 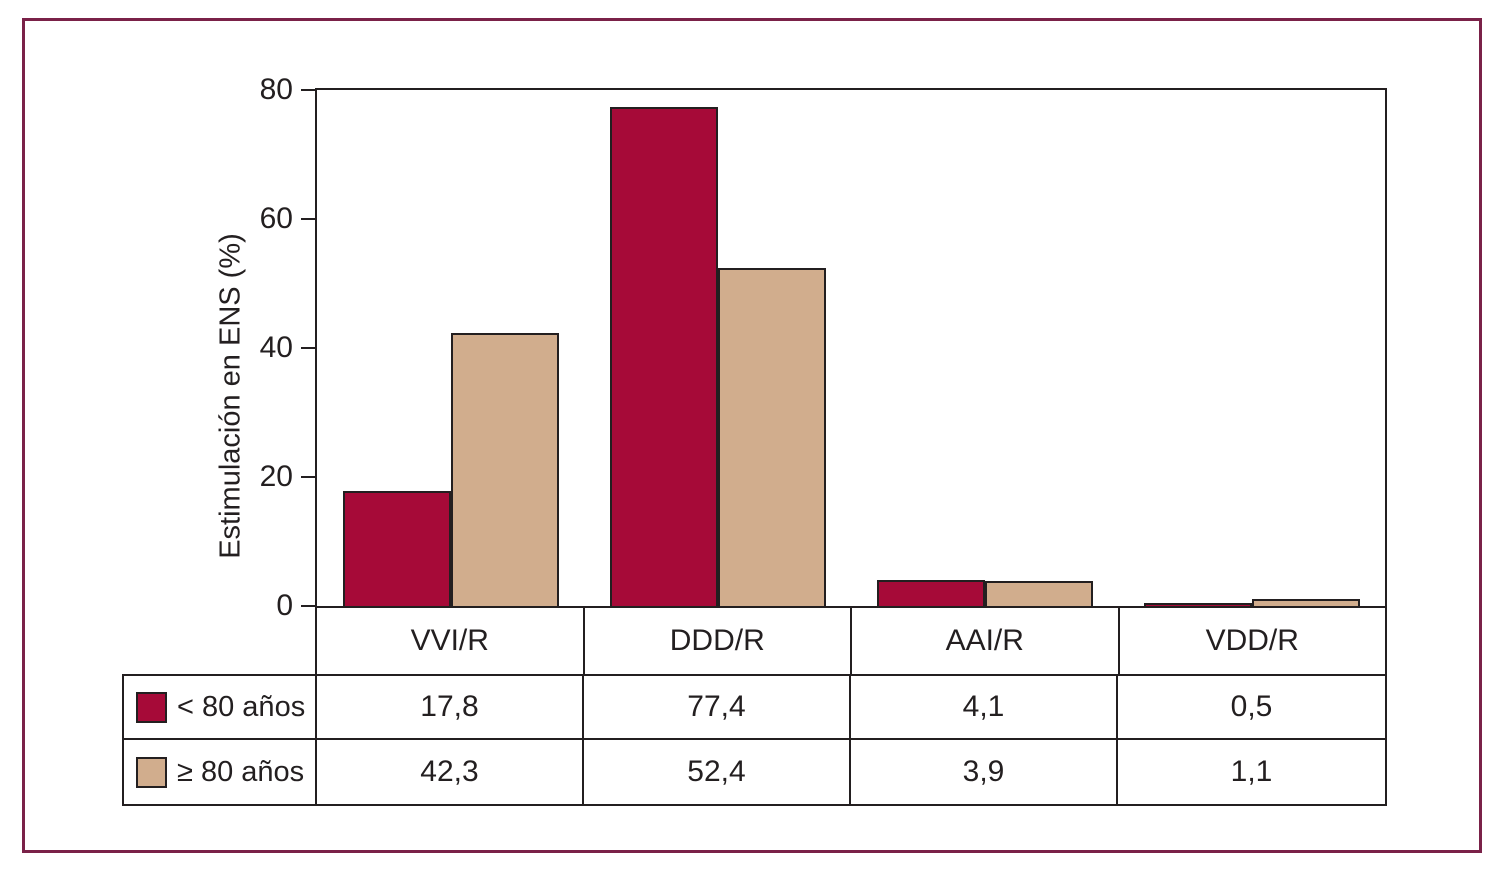 What do you see at coordinates (276, 89) in the screenshot?
I see `y-tick-label-80: 80` at bounding box center [276, 89].